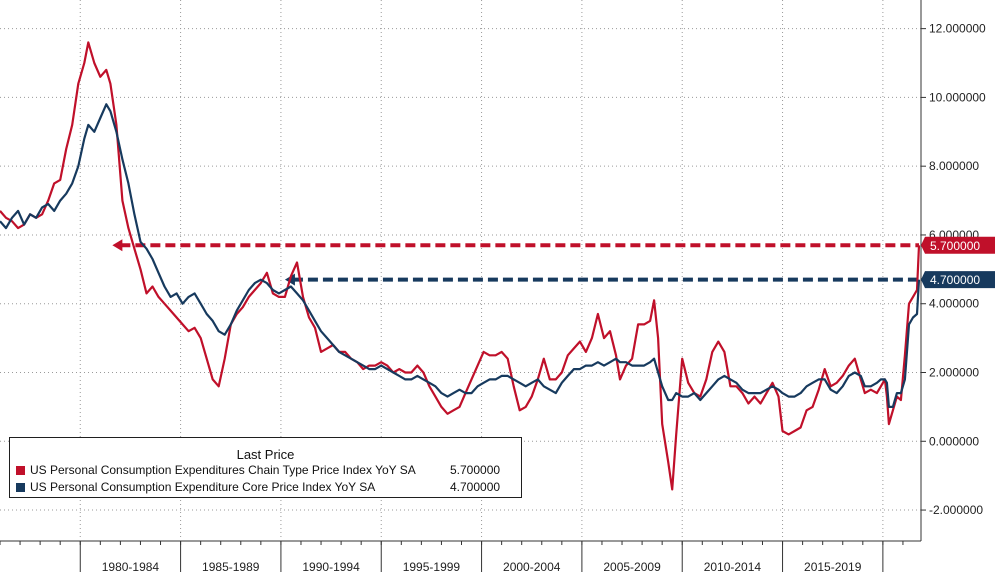  Describe the element at coordinates (955, 280) in the screenshot. I see `last-value-label-1: 4.700000` at that location.